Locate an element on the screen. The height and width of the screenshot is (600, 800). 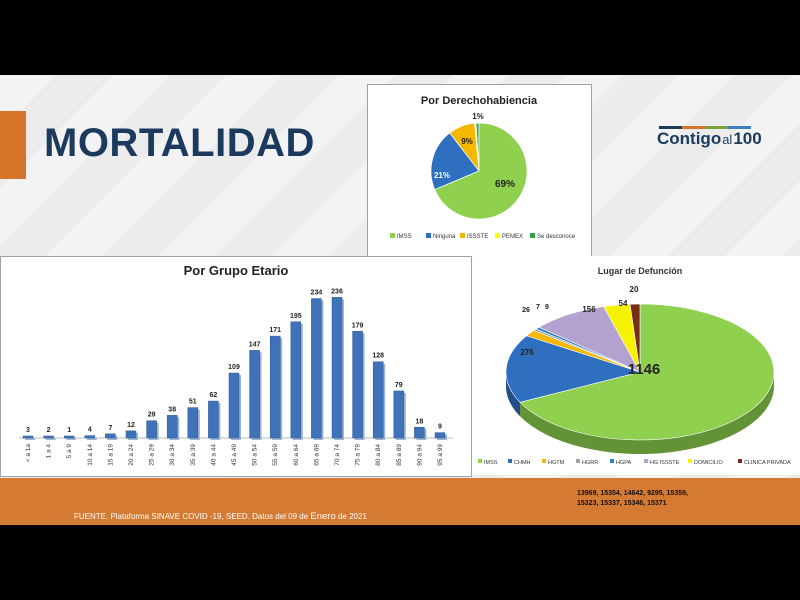
legend-label-hgtm: HGTM is located at coordinates (556, 463).